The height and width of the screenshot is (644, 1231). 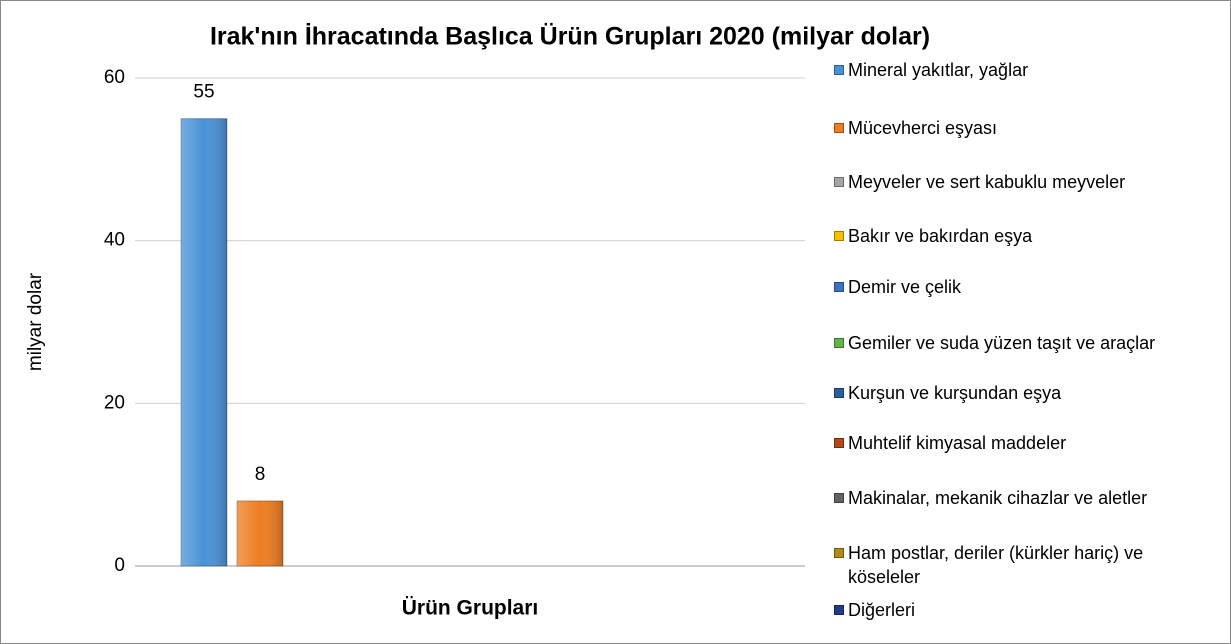 I want to click on data-label: 55, so click(x=203, y=92).